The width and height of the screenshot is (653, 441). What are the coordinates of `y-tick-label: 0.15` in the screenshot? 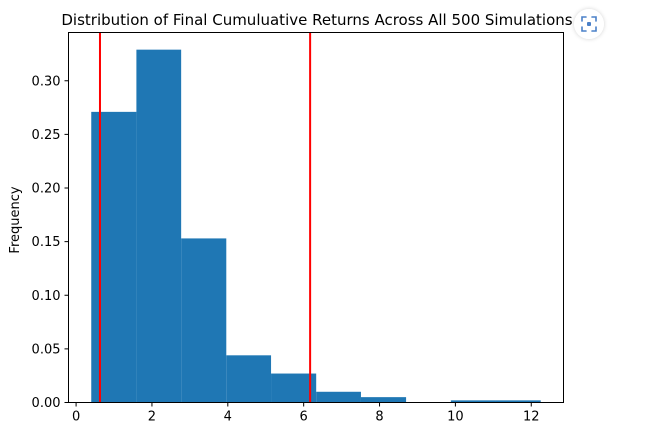 It's located at (46, 242).